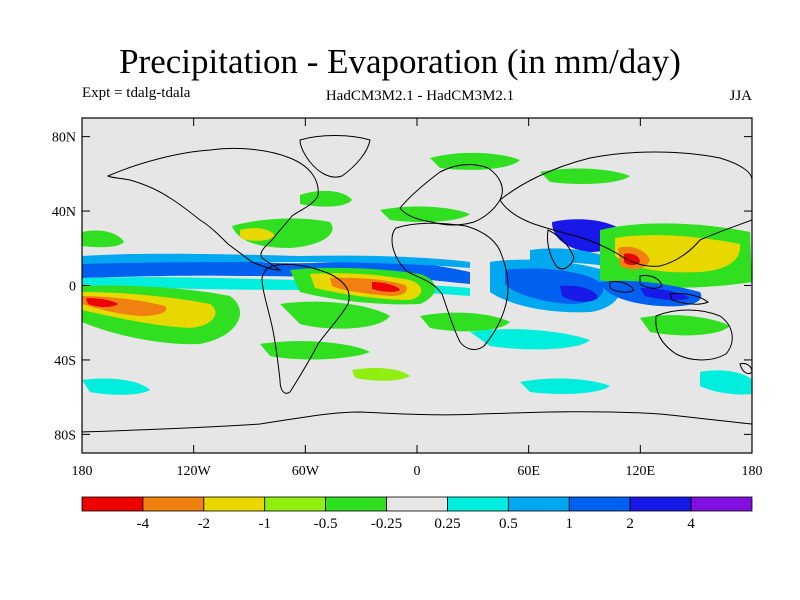  What do you see at coordinates (508, 524) in the screenshot?
I see `colorbar-label: 0.5` at bounding box center [508, 524].